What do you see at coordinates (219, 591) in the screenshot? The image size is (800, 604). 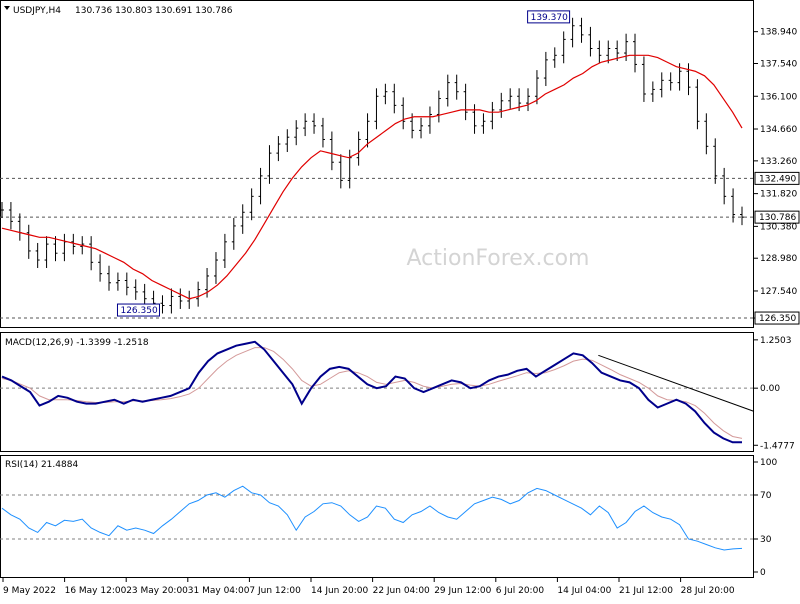 I see `x-tick-label: 31 May 04:00` at bounding box center [219, 591].